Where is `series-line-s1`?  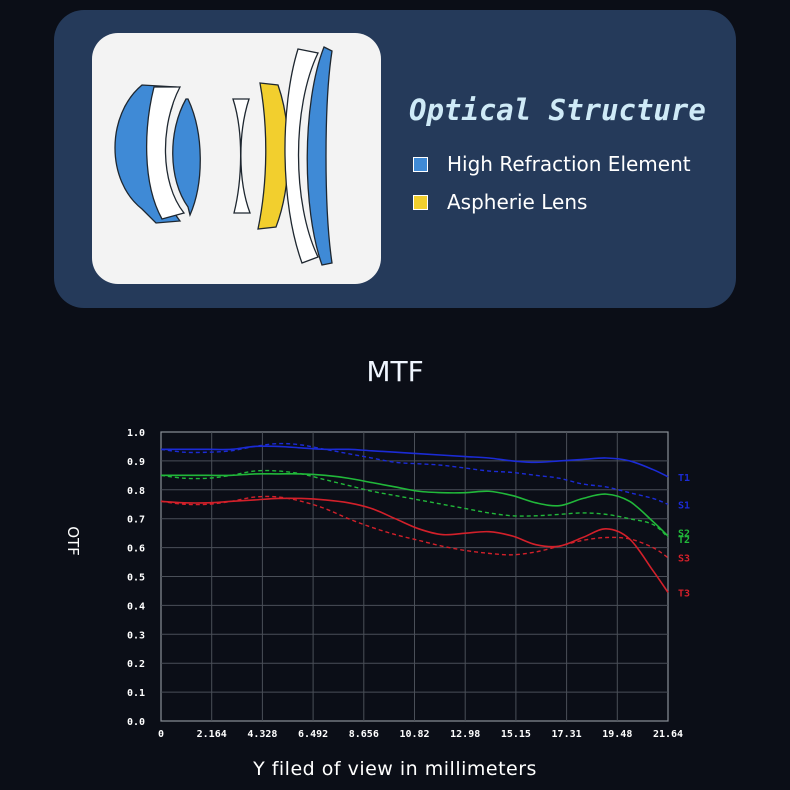 series-line-s1 is located at coordinates (414, 473).